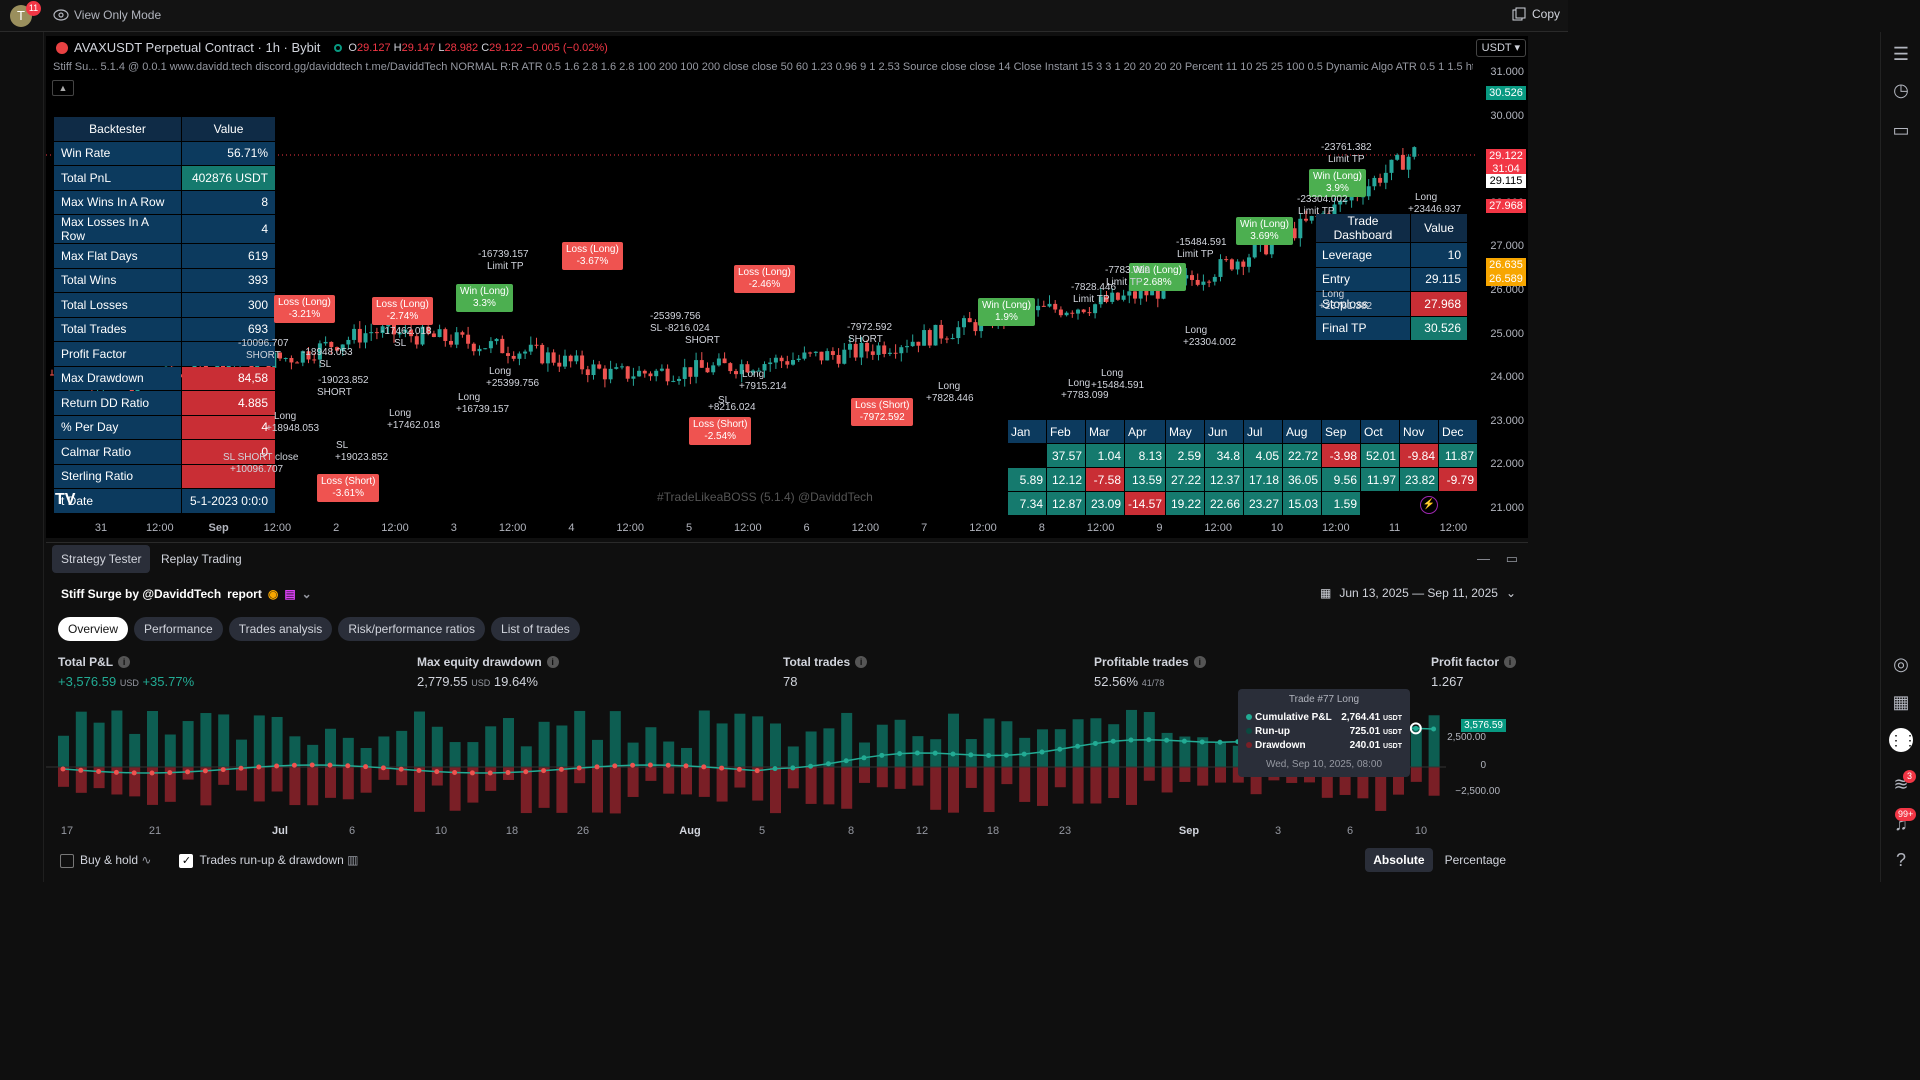 This screenshot has width=1920, height=1080. What do you see at coordinates (1418, 593) in the screenshot?
I see `date-range-selector: ▦ Jun 13, 2025 — Sep 11, 2025 ⌄` at bounding box center [1418, 593].